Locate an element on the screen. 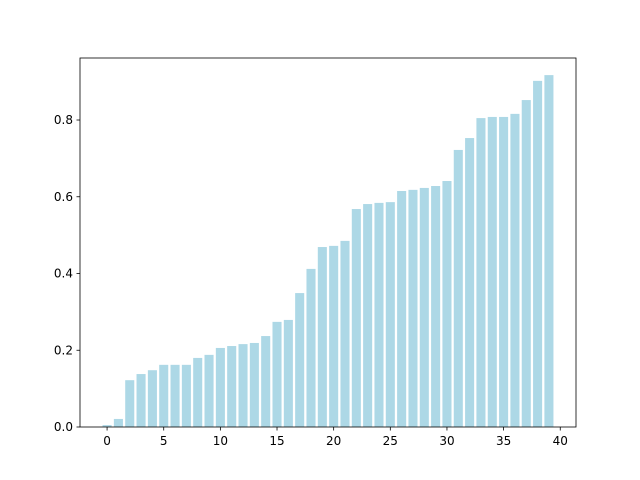 The width and height of the screenshot is (640, 480). y-tick-label: 0.4 is located at coordinates (63, 274).